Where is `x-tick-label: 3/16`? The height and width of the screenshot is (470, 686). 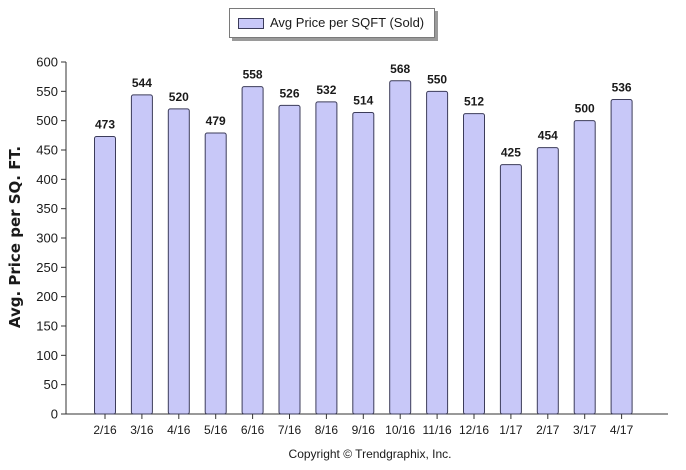 x-tick-label: 3/16 is located at coordinates (142, 430).